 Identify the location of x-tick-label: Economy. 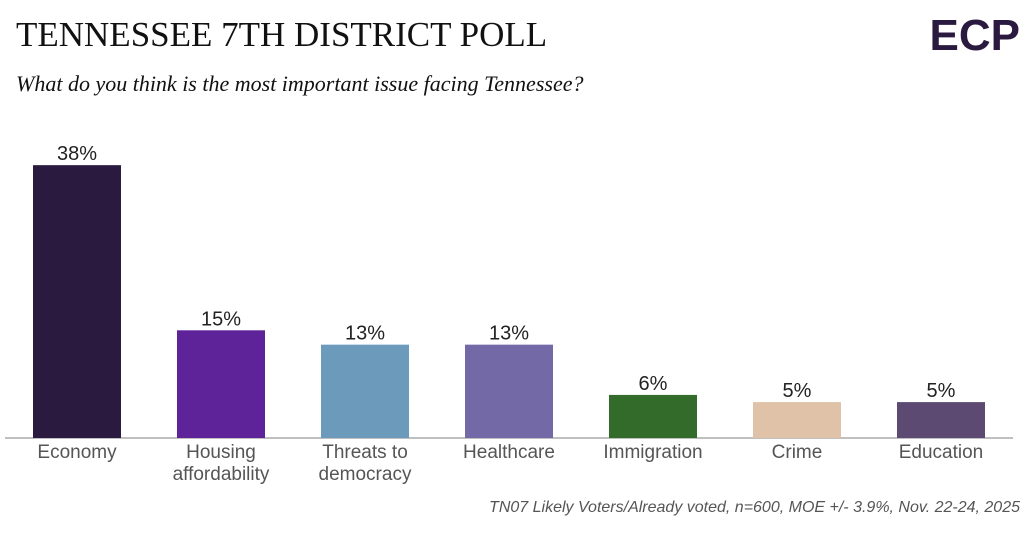
(77, 452).